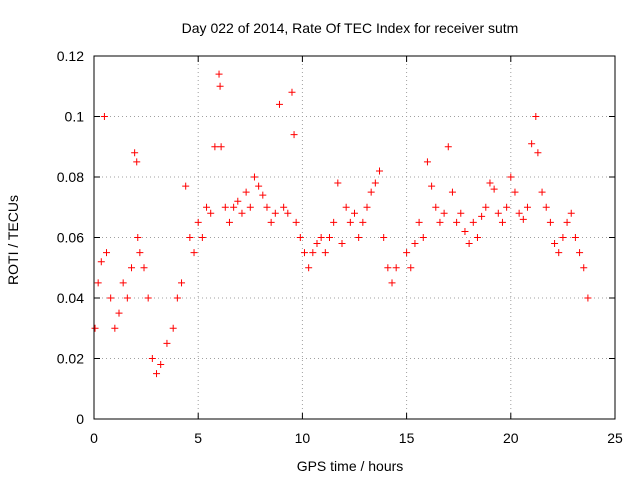 Image resolution: width=640 pixels, height=480 pixels. I want to click on x-axis-label: GPS time / hours, so click(350, 466).